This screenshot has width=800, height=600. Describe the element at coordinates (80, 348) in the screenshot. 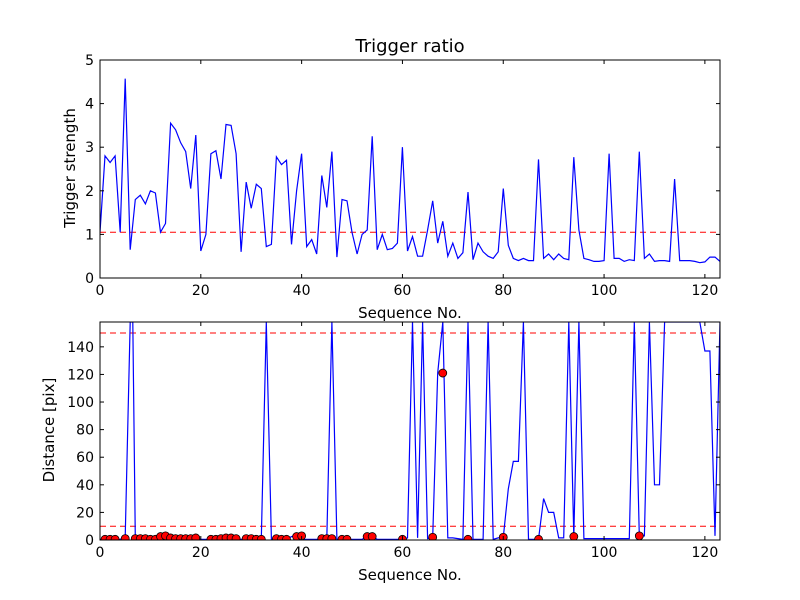

I see `y-tick-label: 140` at that location.